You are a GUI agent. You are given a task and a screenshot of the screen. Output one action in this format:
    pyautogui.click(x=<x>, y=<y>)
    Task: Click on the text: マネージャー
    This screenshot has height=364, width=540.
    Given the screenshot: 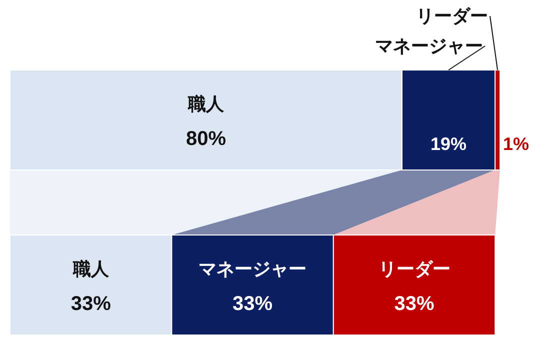 What is the action you would take?
    pyautogui.click(x=252, y=269)
    